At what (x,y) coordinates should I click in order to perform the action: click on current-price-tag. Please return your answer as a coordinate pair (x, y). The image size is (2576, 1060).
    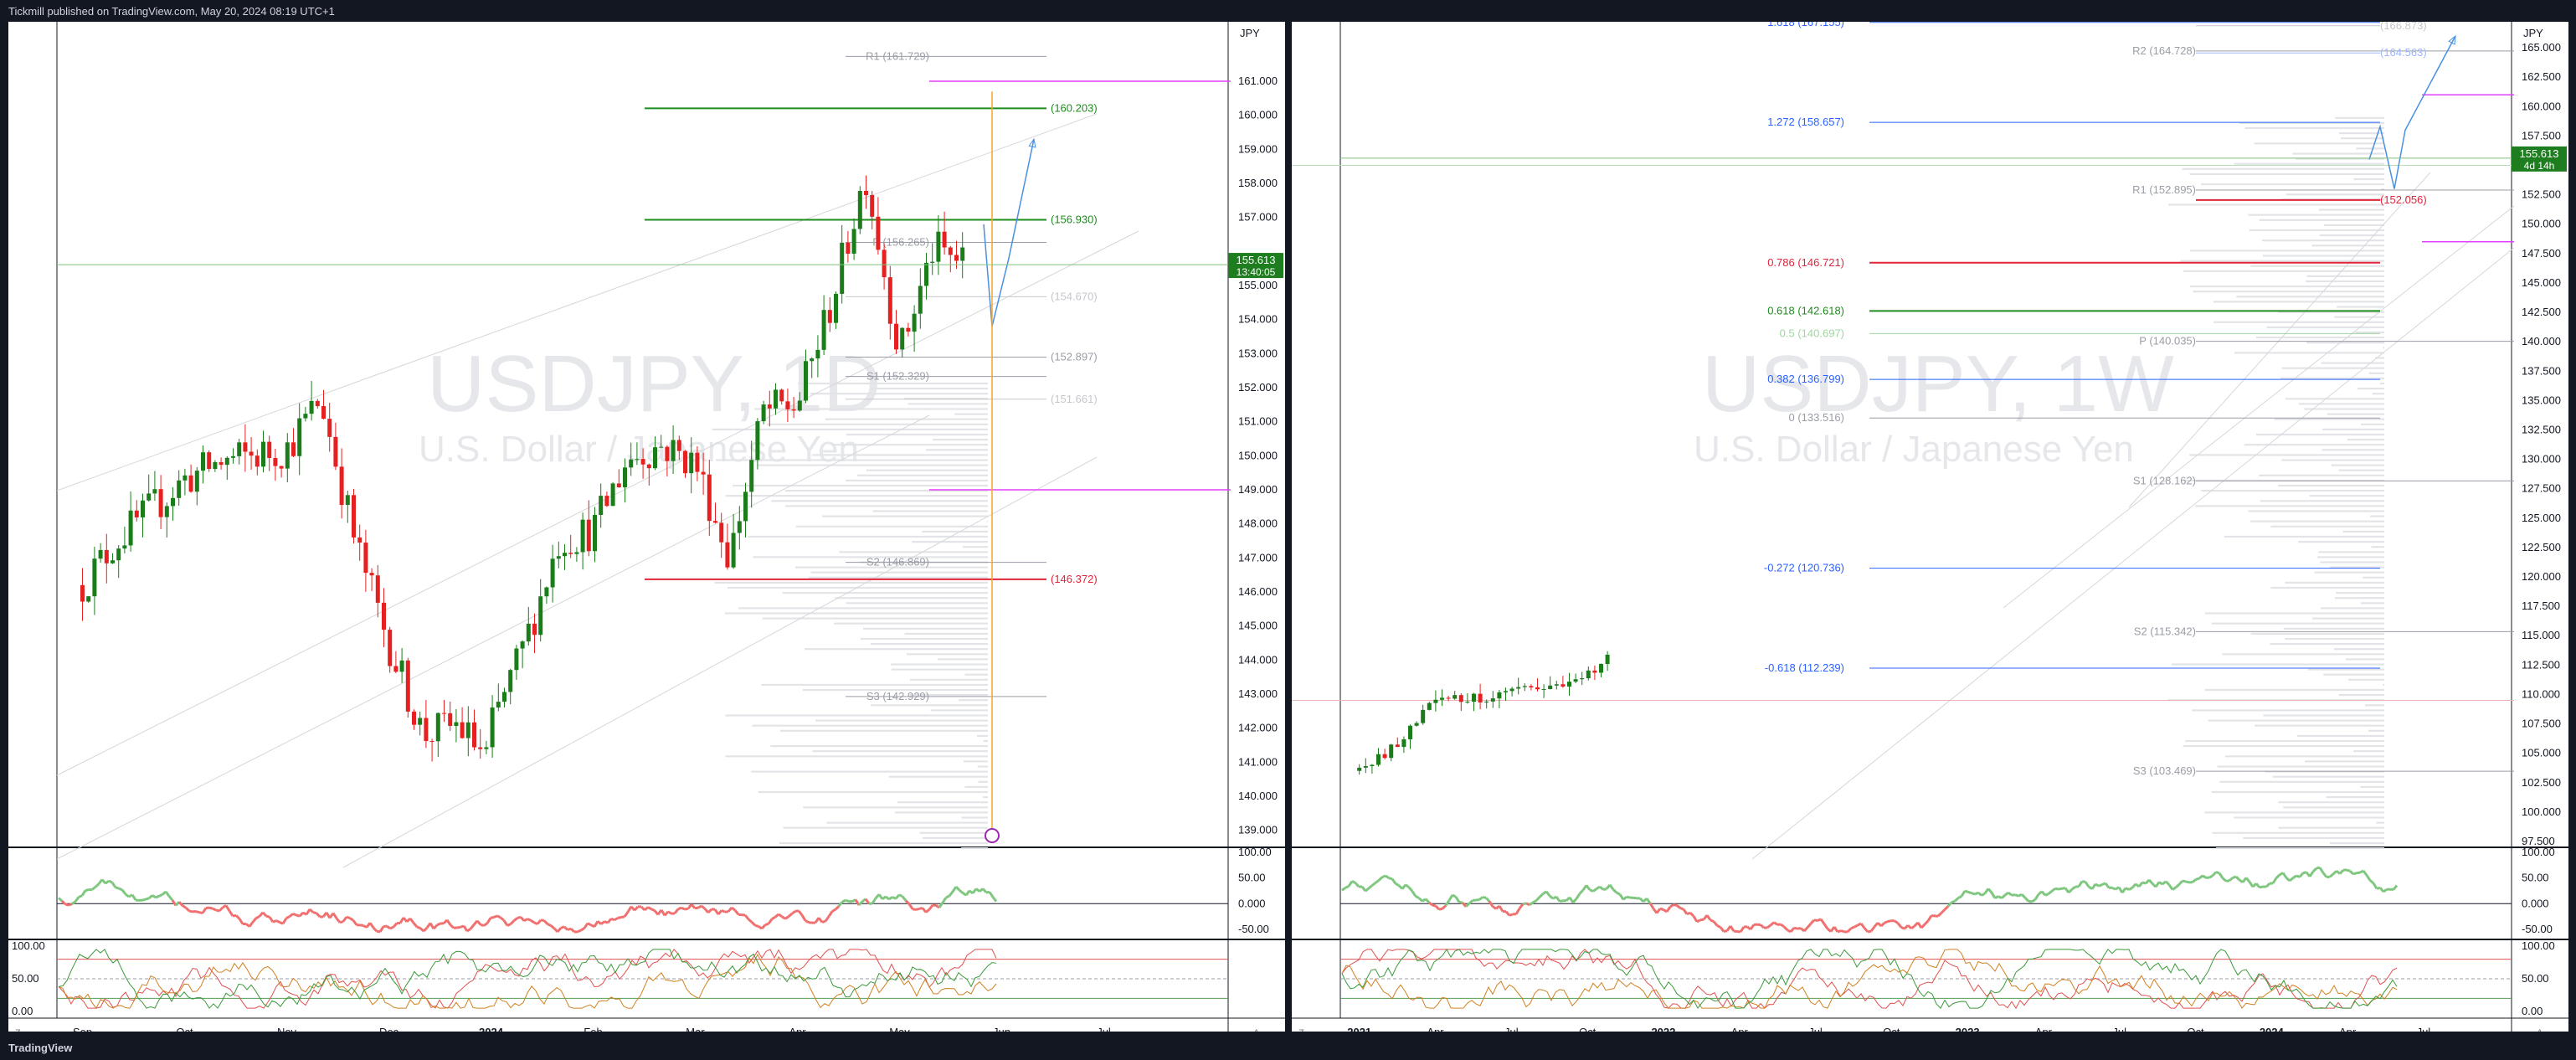
    Looking at the image, I should click on (1255, 266).